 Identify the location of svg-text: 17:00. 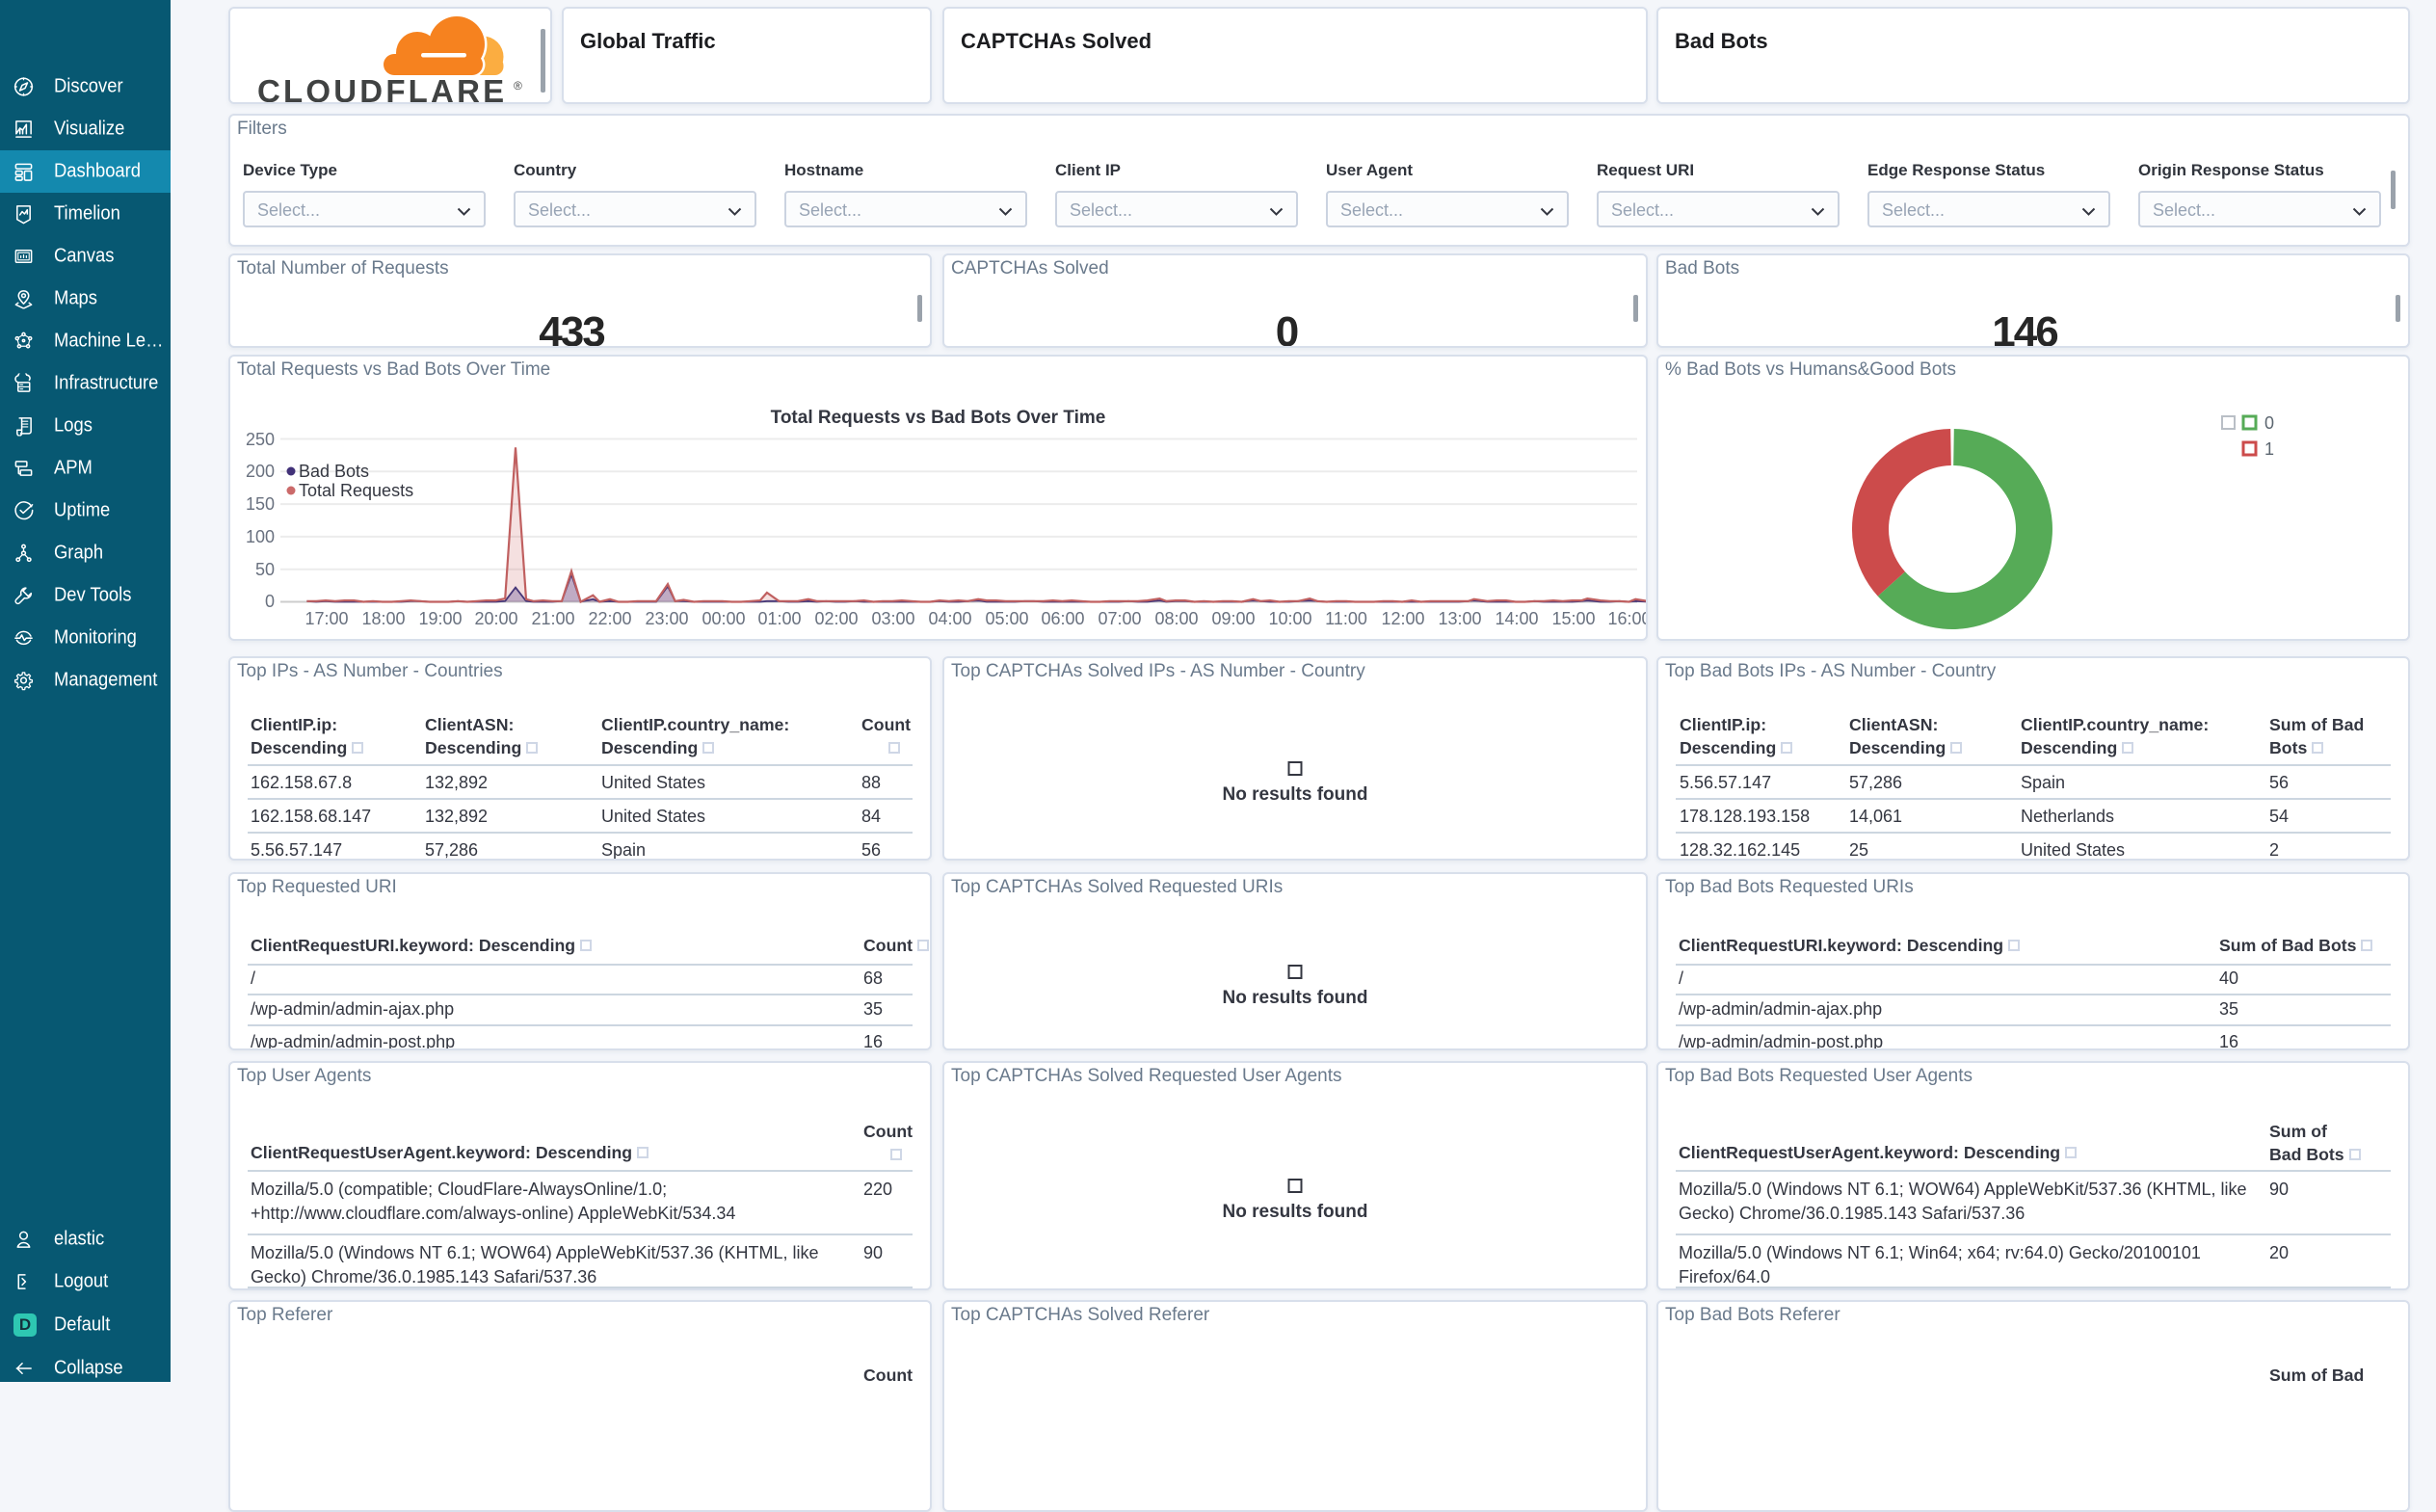
(326, 618).